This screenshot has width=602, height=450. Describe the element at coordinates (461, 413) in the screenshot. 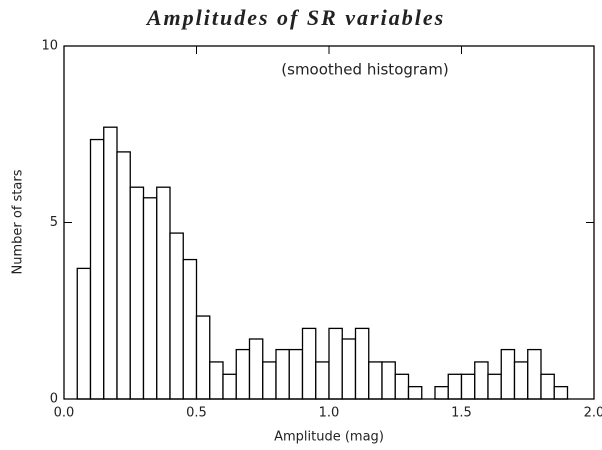

I see `x-tick-label: 1.5` at that location.